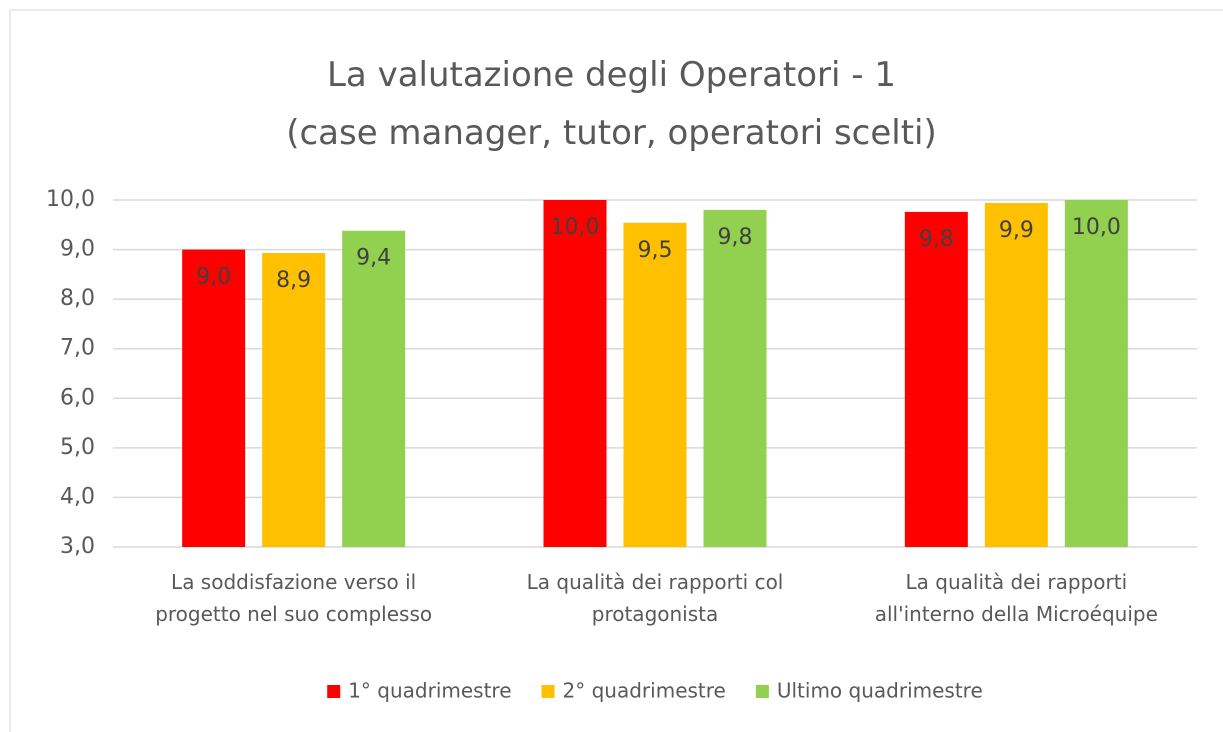  What do you see at coordinates (77, 397) in the screenshot?
I see `y-tick-label: 6,0` at bounding box center [77, 397].